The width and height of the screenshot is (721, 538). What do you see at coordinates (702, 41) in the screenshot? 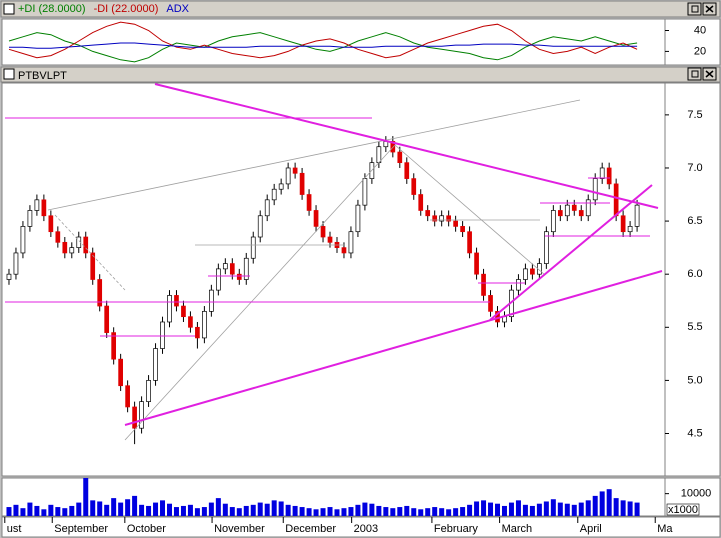
I see `window-buttons` at bounding box center [702, 41].